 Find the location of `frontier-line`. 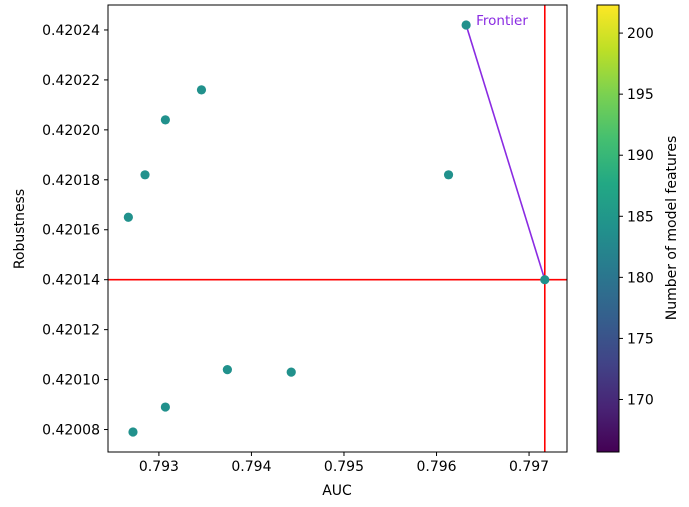

frontier-line is located at coordinates (505, 152).